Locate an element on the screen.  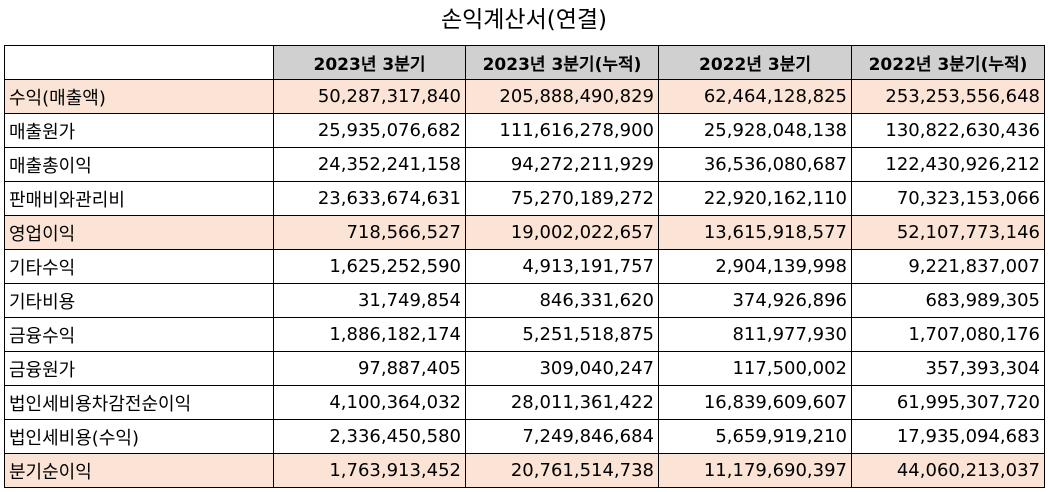
row-label: 법인세비용차감전순이익 is located at coordinates (139, 402).